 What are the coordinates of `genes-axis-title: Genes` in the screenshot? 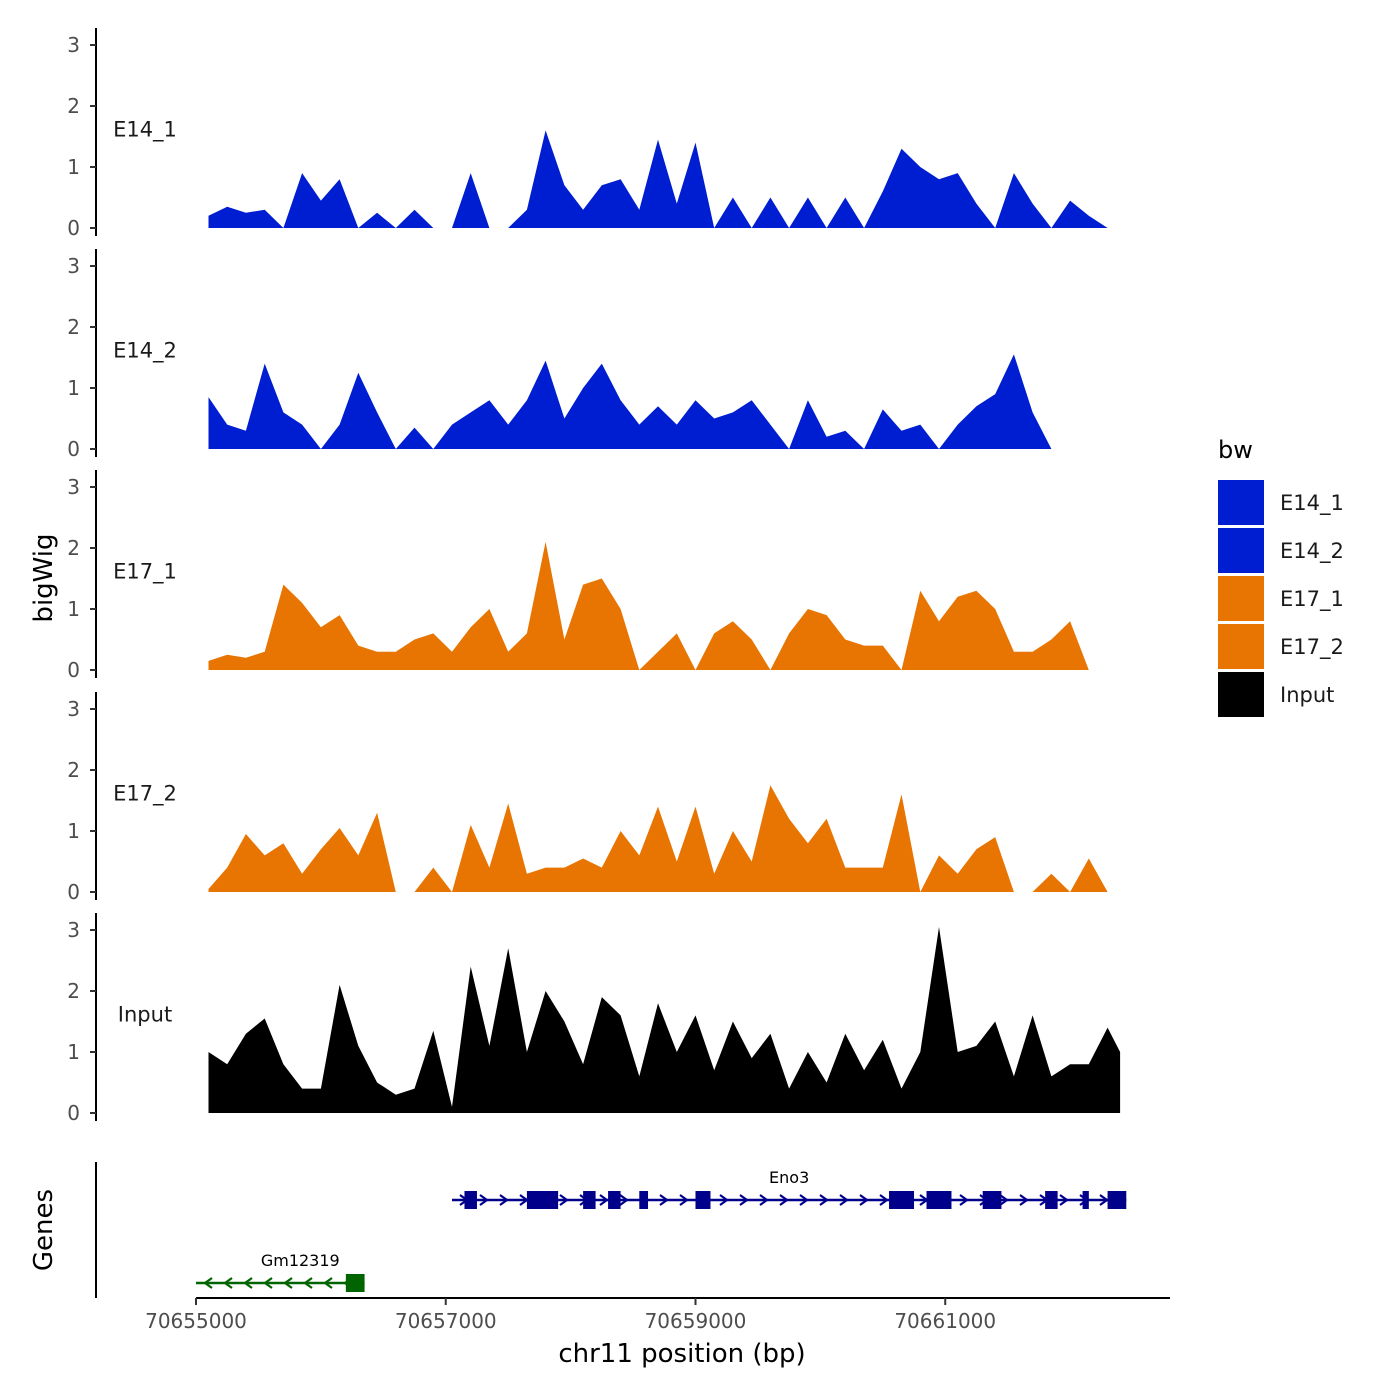 It's located at (44, 1230).